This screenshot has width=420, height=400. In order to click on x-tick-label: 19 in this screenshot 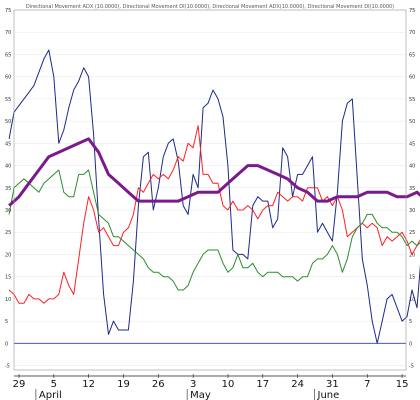, I will do `click(123, 384)`.